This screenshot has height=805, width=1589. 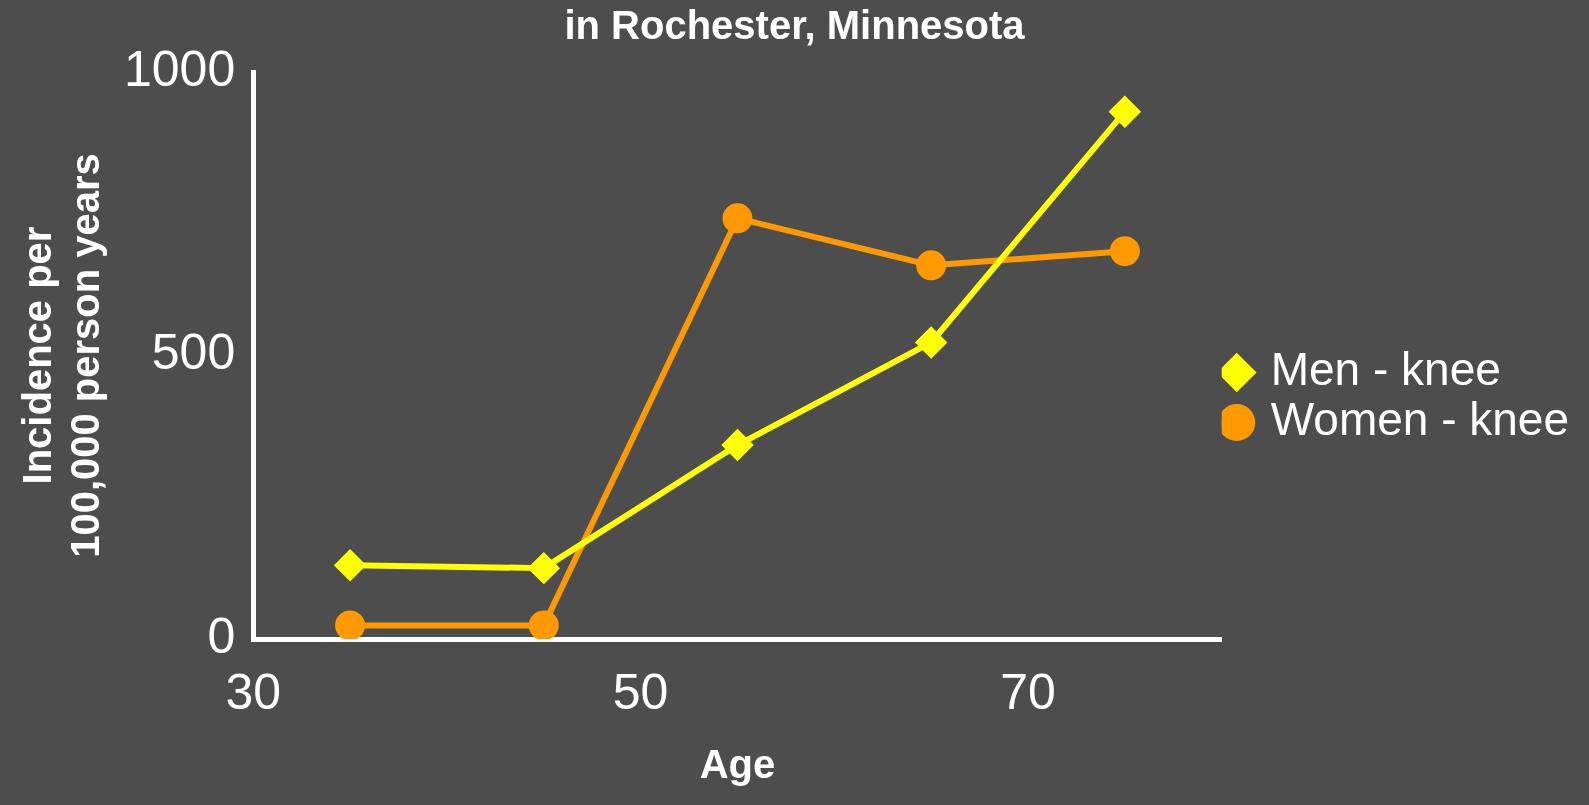 What do you see at coordinates (1419, 419) in the screenshot?
I see `legend-label: Women - knee` at bounding box center [1419, 419].